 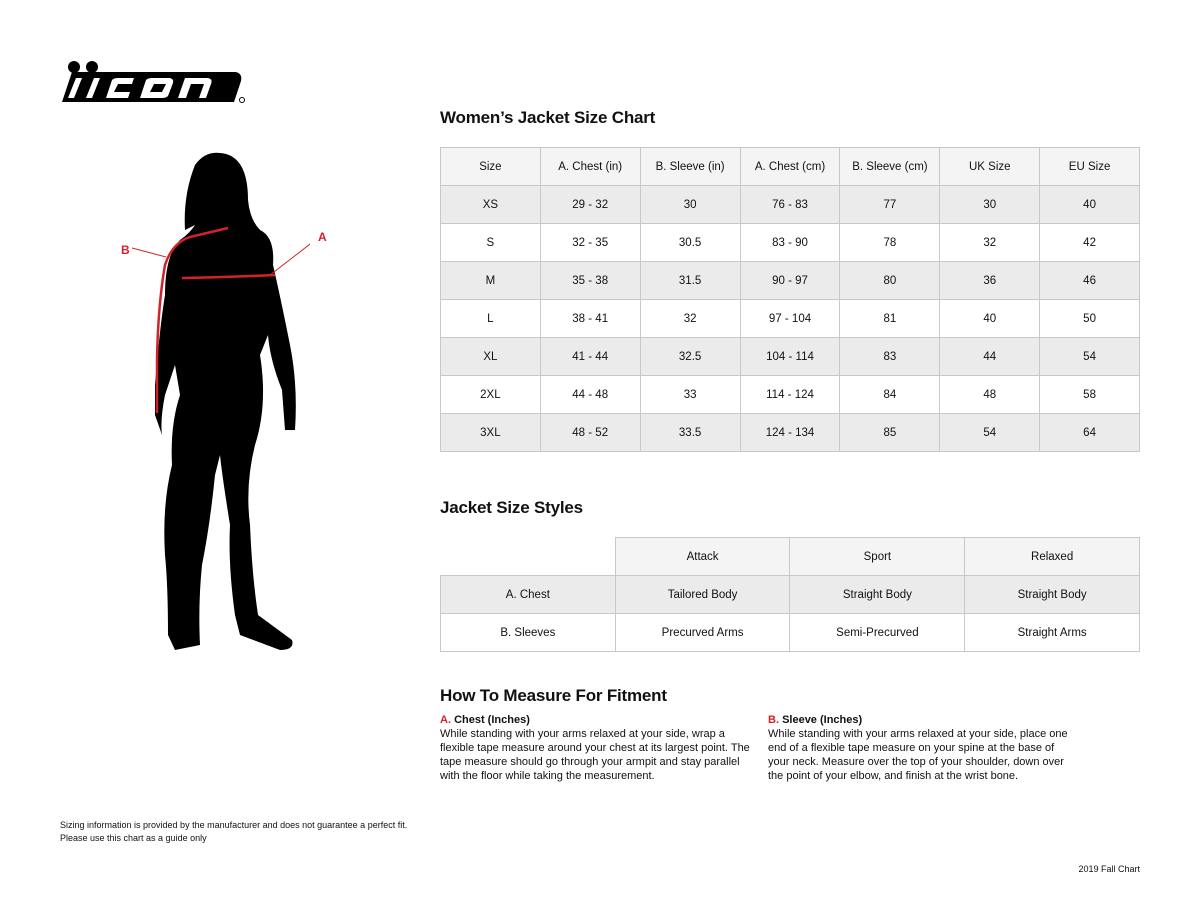 What do you see at coordinates (690, 432) in the screenshot?
I see `table-cell: 33.5` at bounding box center [690, 432].